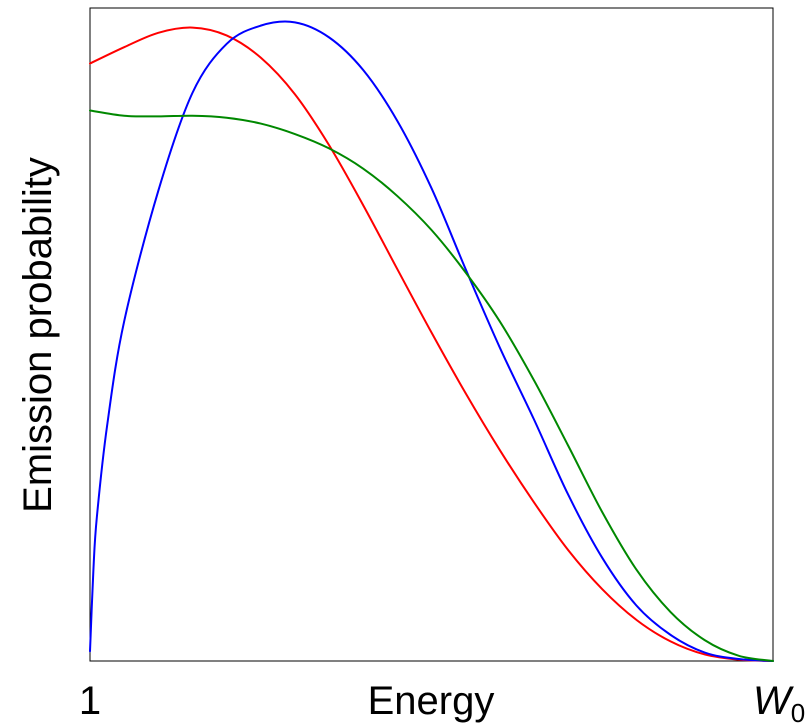  Describe the element at coordinates (38, 335) in the screenshot. I see `y-axis-label: Emission probability` at that location.